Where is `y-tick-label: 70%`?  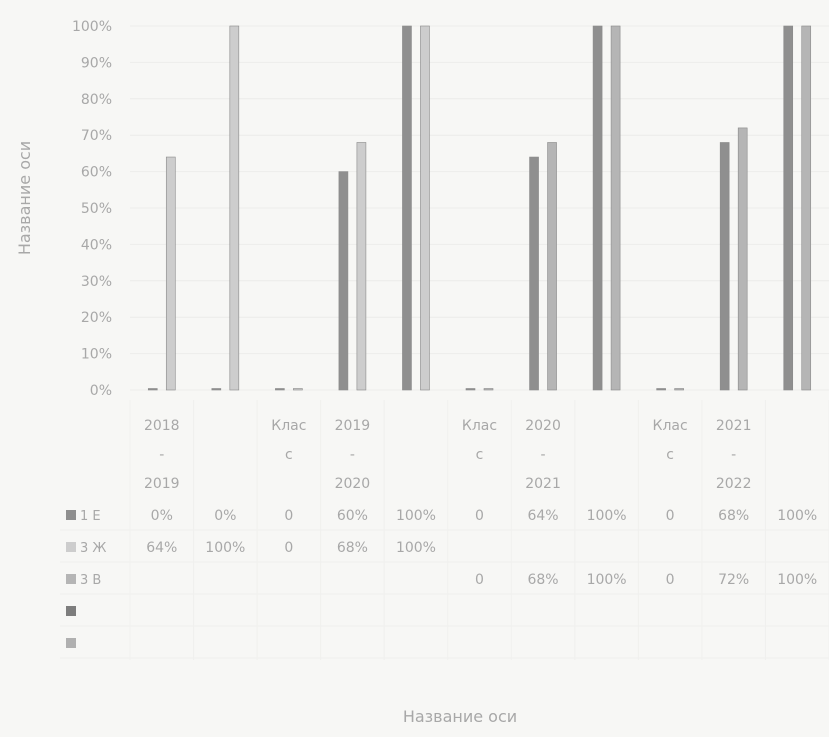 y-tick-label: 70% is located at coordinates (96, 136).